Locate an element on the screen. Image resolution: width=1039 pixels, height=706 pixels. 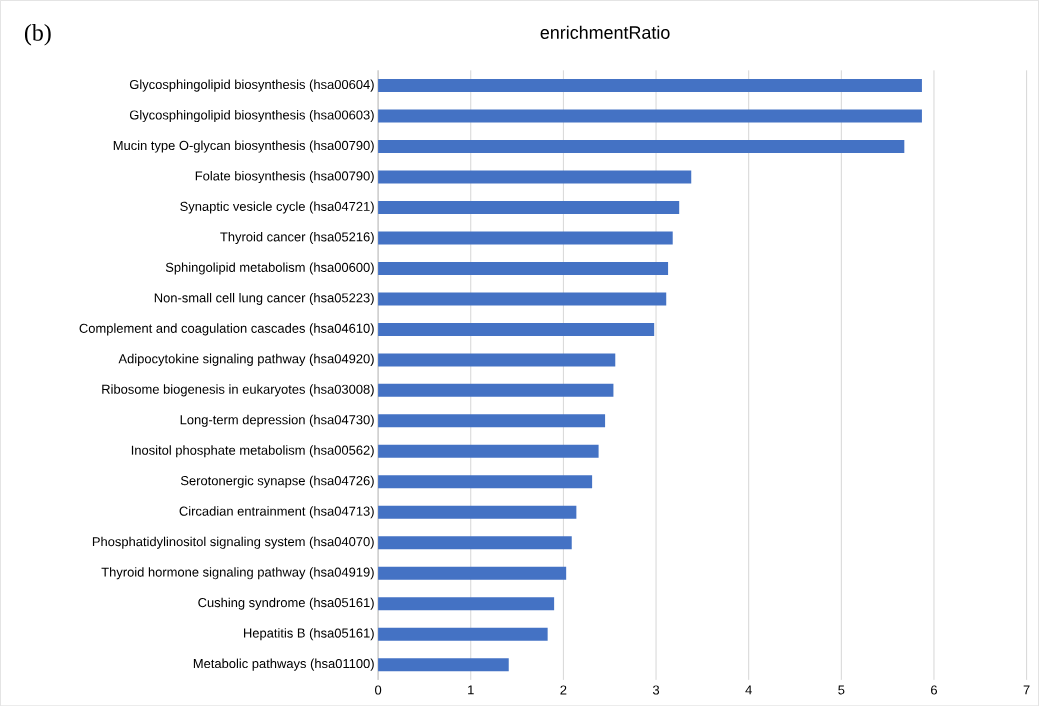
x-tick-label: 1 is located at coordinates (471, 690).